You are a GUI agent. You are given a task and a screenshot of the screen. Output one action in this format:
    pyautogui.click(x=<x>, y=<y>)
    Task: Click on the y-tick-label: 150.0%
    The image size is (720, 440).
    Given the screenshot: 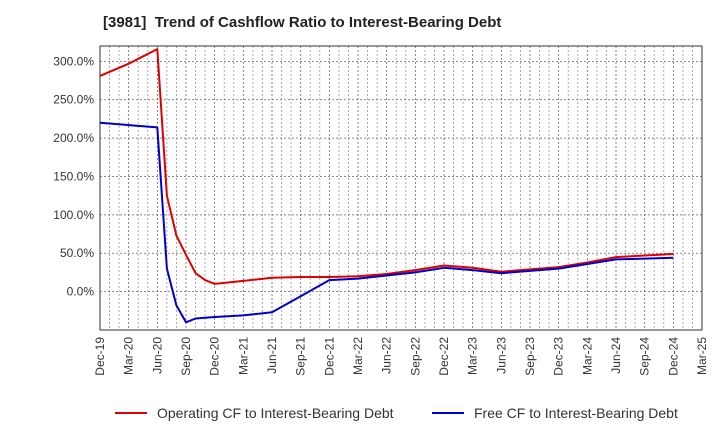 What is the action you would take?
    pyautogui.click(x=73, y=176)
    